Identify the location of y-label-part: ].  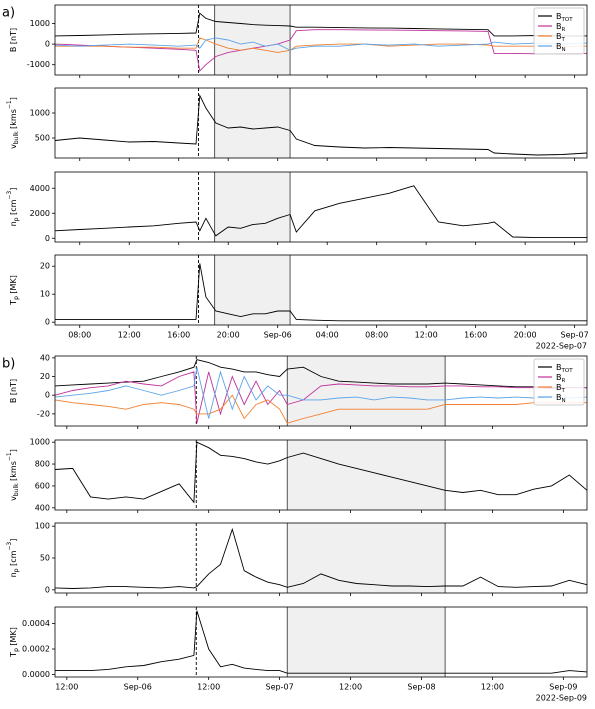
(13, 98).